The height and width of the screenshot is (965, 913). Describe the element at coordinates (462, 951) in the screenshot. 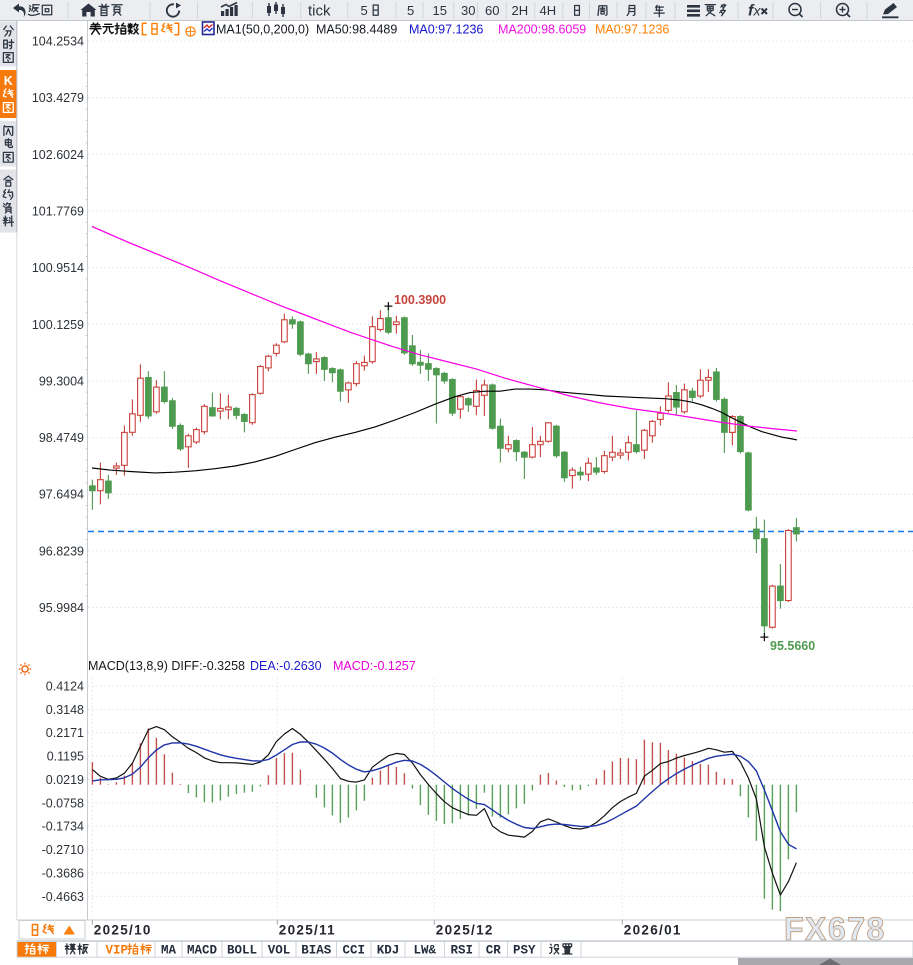

I see `svg-text: RSI` at that location.